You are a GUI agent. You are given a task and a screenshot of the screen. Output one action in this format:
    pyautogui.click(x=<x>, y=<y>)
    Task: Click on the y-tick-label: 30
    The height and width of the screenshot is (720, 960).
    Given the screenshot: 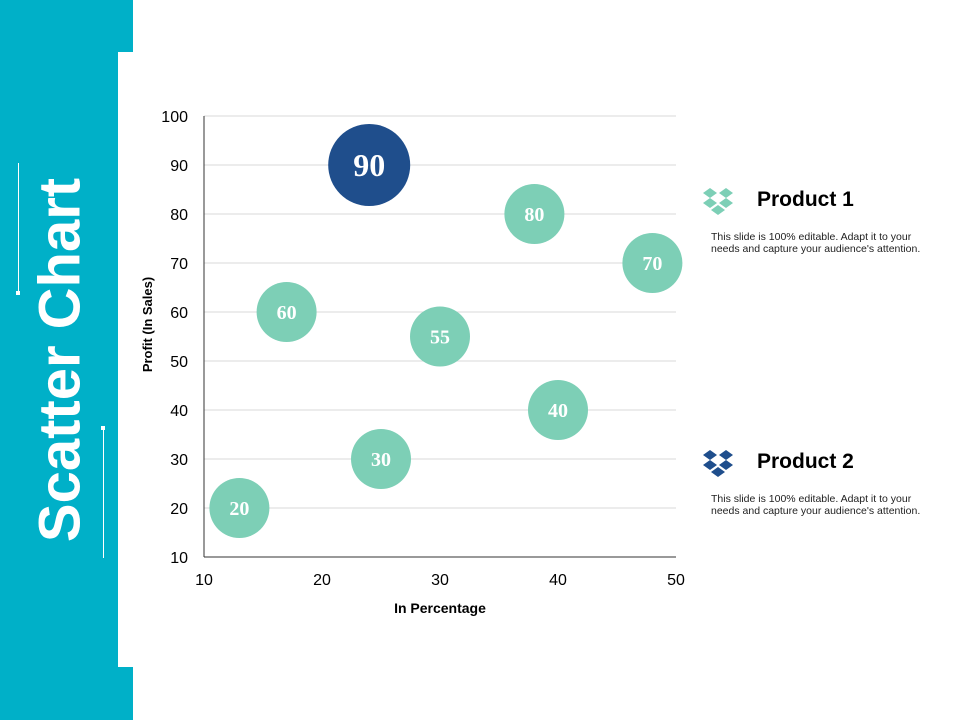 What is the action you would take?
    pyautogui.click(x=179, y=460)
    